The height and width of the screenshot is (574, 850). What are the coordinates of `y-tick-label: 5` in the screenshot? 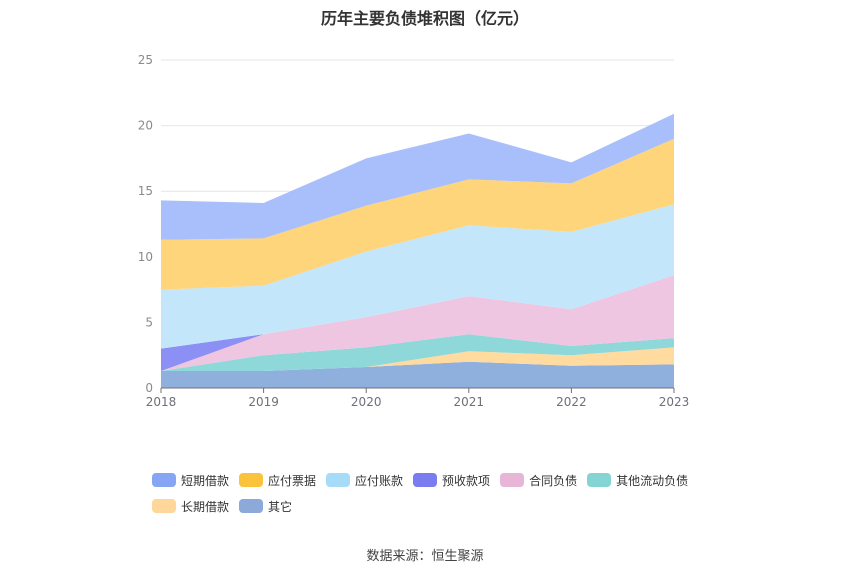 It's located at (149, 322).